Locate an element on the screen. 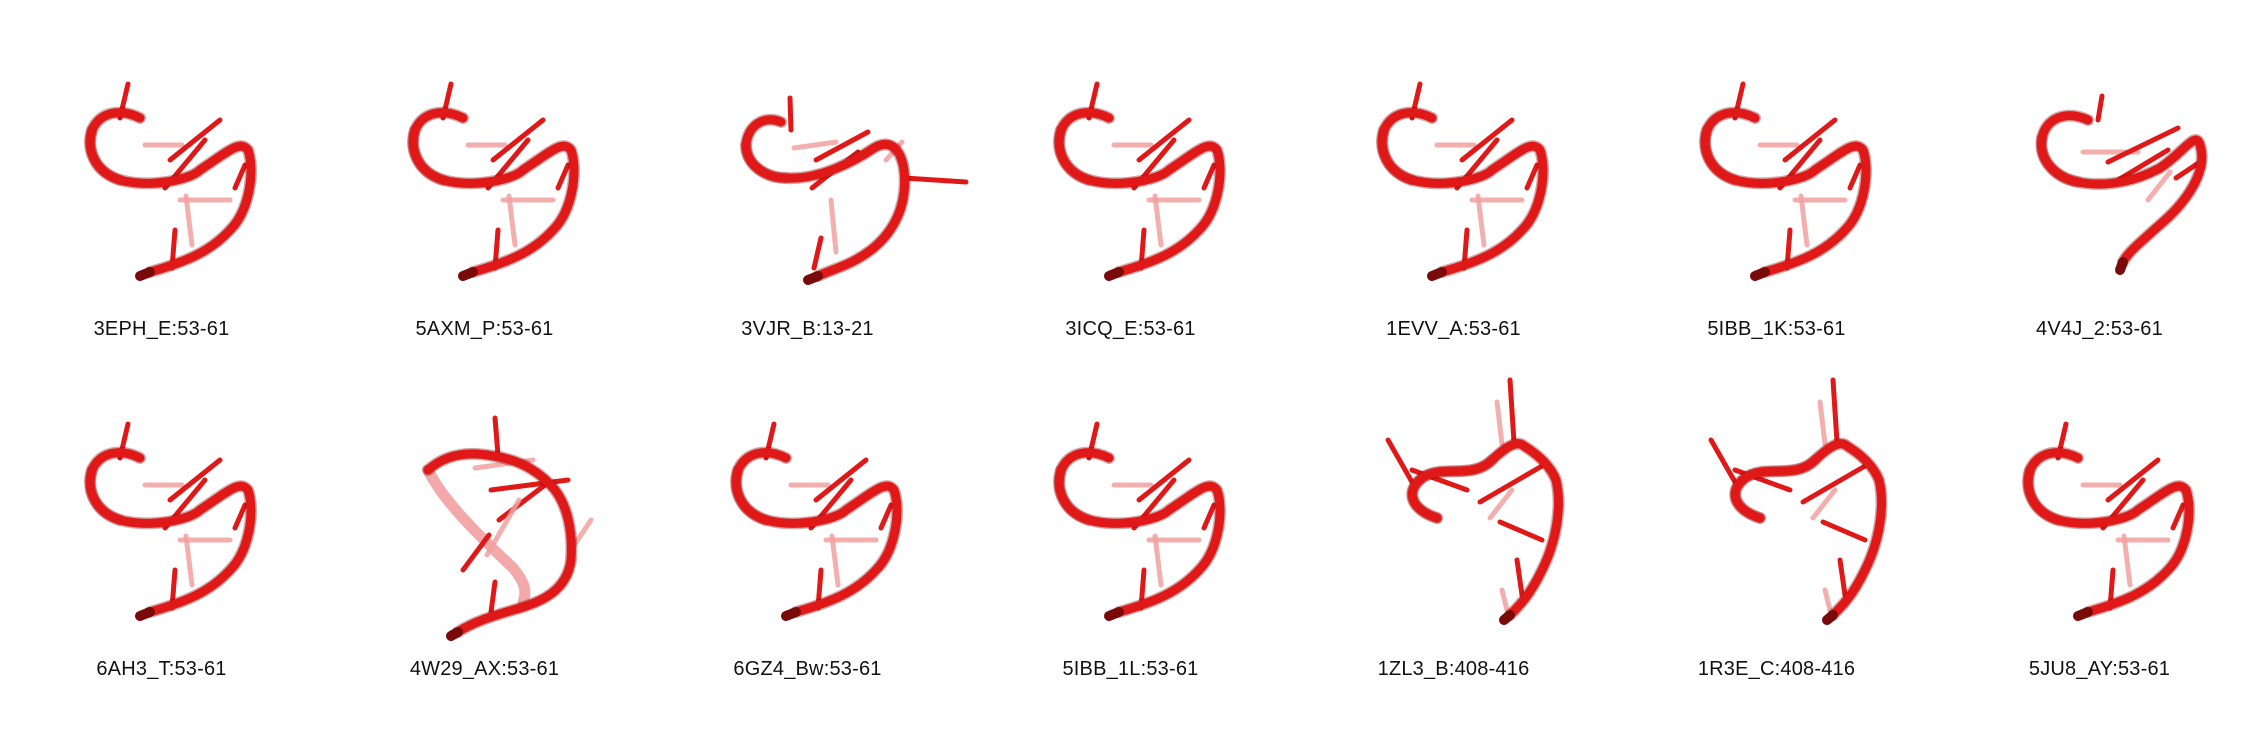  structure-panel: 5JU8_AY:53-61 is located at coordinates (2099, 525).